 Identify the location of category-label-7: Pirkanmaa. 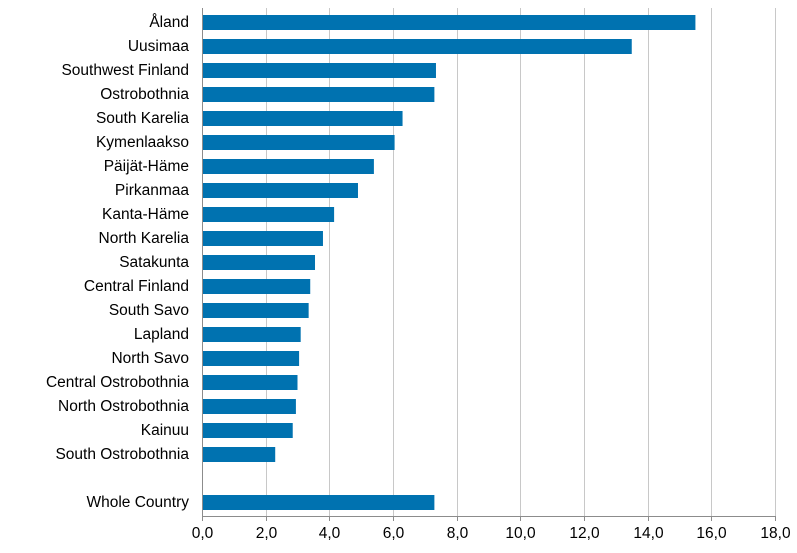
(152, 190).